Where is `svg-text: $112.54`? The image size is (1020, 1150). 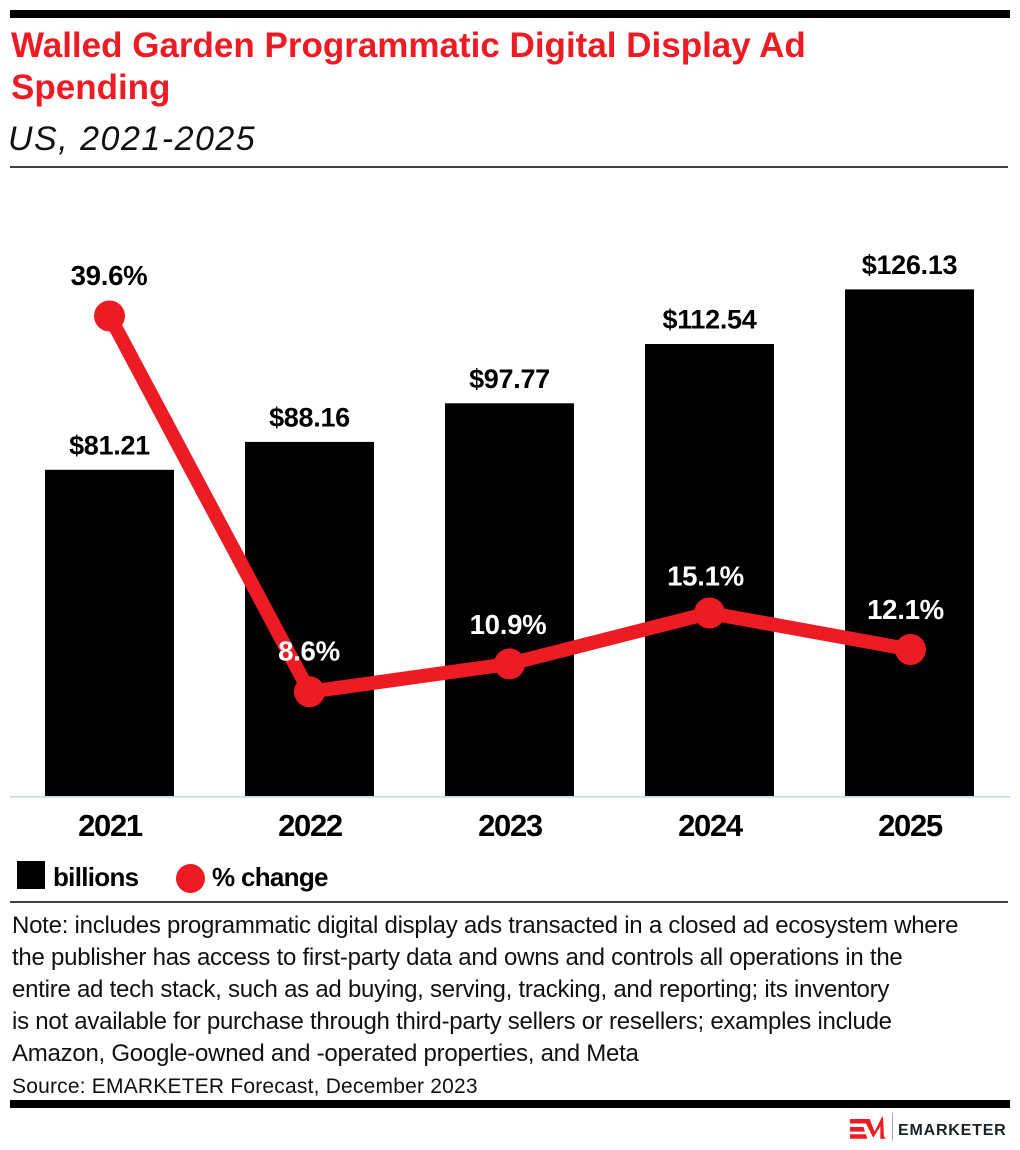
svg-text: $112.54 is located at coordinates (709, 320).